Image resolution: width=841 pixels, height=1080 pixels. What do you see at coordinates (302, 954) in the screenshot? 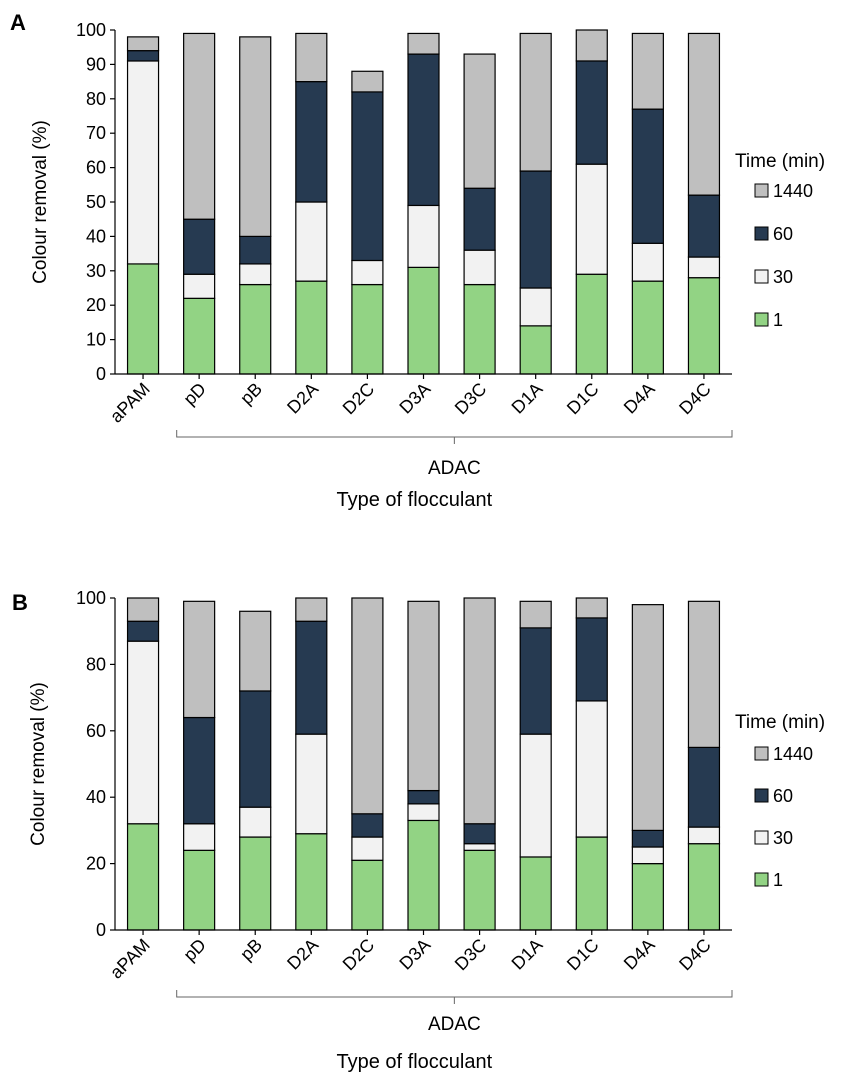
I see `x-tick-label-D2A: D2A` at bounding box center [302, 954].